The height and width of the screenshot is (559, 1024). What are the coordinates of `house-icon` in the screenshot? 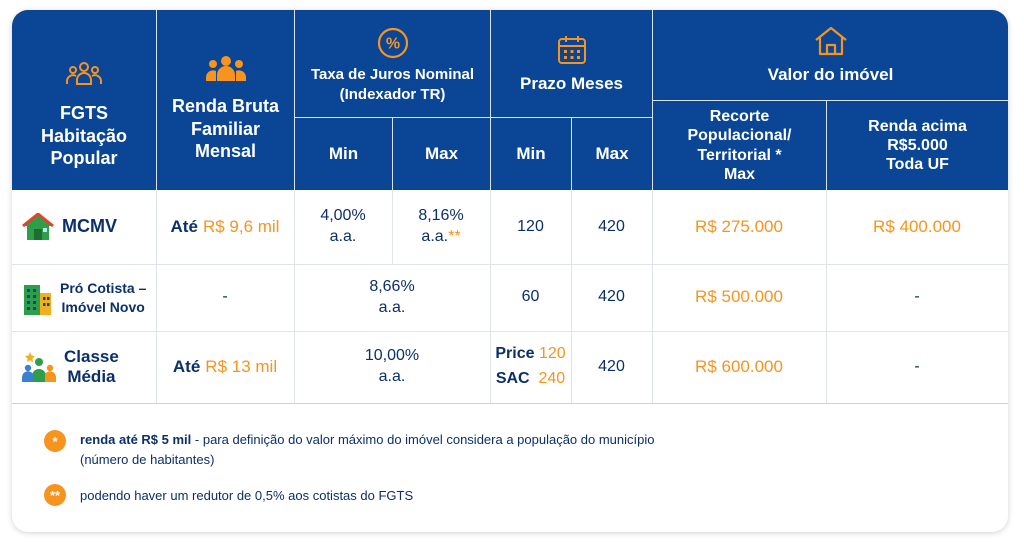 It's located at (38, 226).